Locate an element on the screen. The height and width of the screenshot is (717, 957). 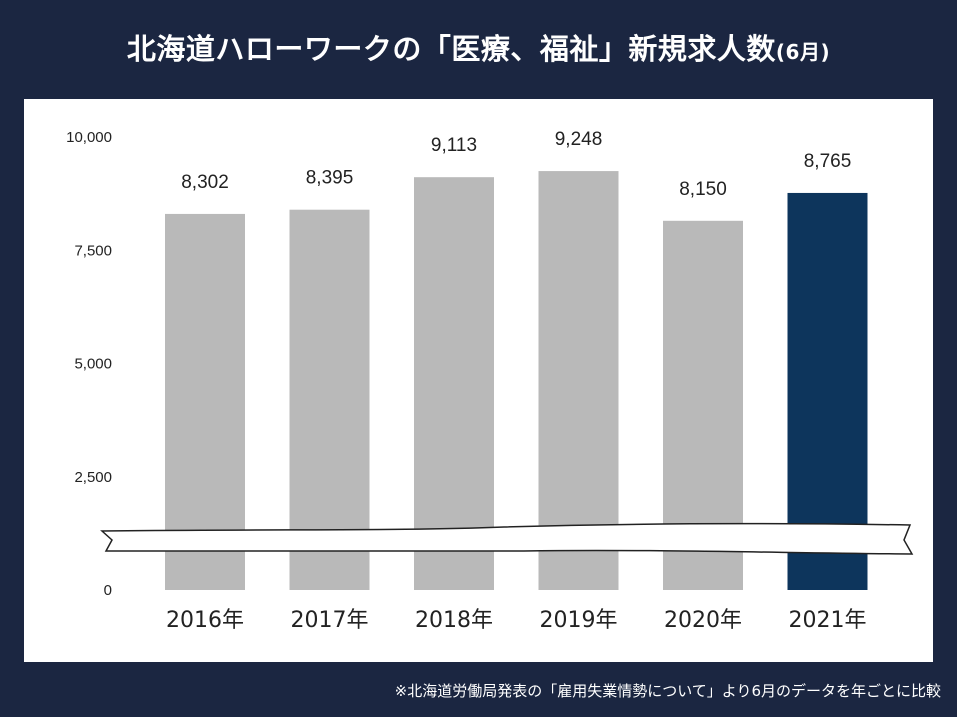
data-label: 8,765 is located at coordinates (828, 161).